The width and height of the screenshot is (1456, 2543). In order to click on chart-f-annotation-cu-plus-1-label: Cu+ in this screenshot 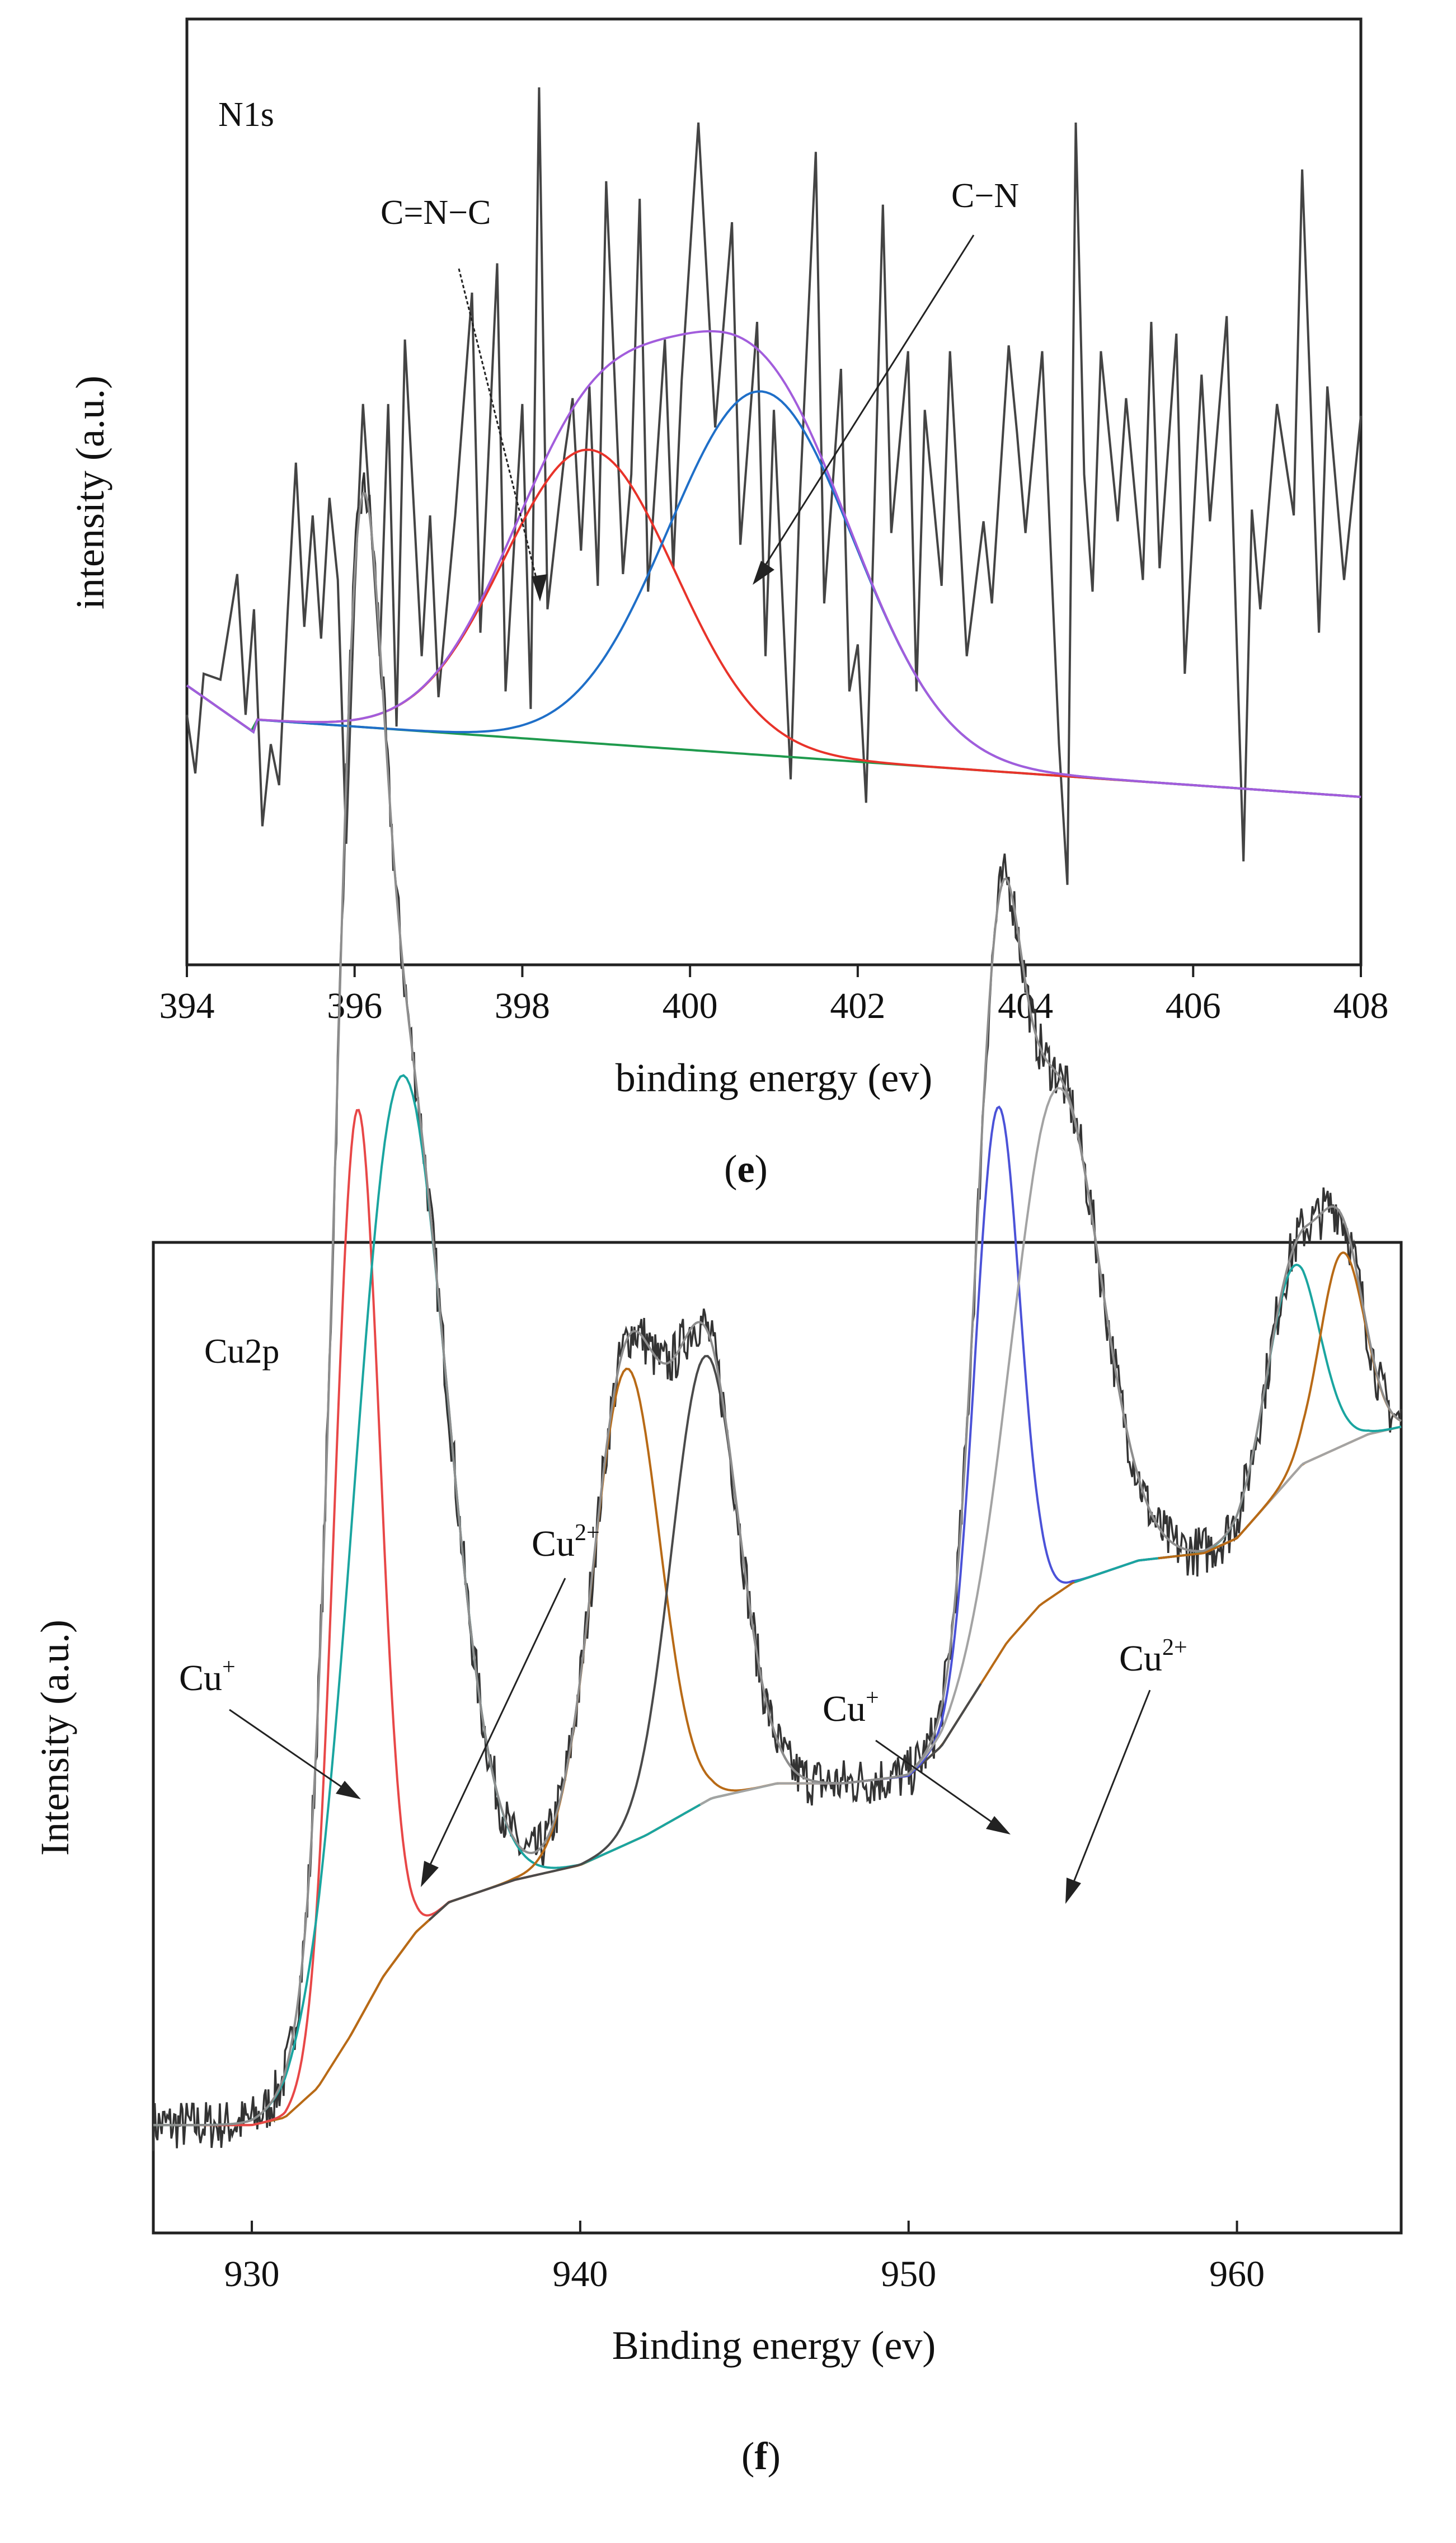, I will do `click(207, 1676)`.